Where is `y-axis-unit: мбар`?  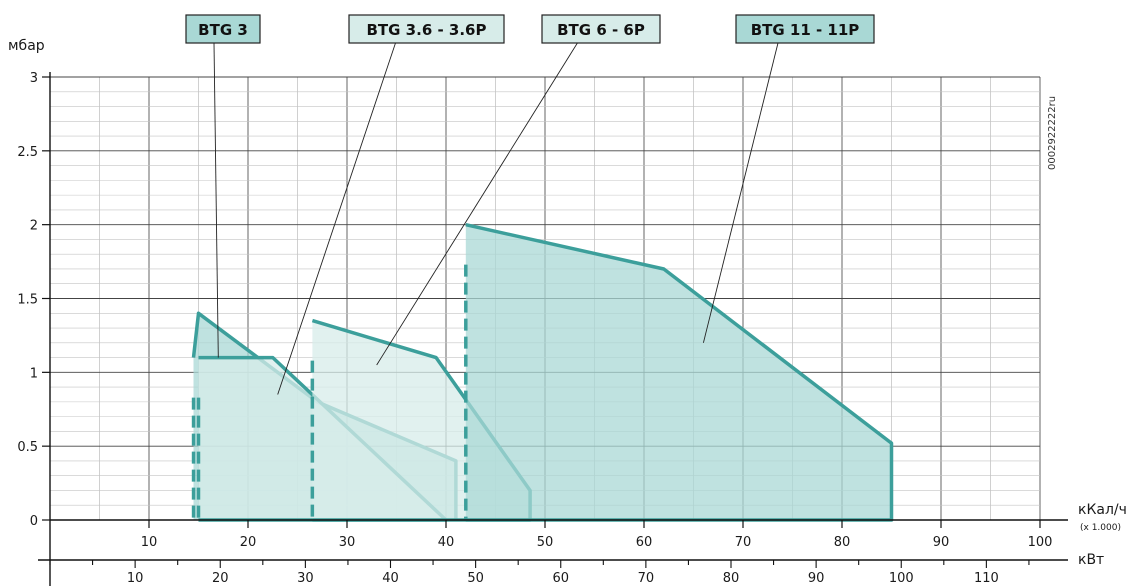
y-axis-unit: мбар is located at coordinates (26, 46).